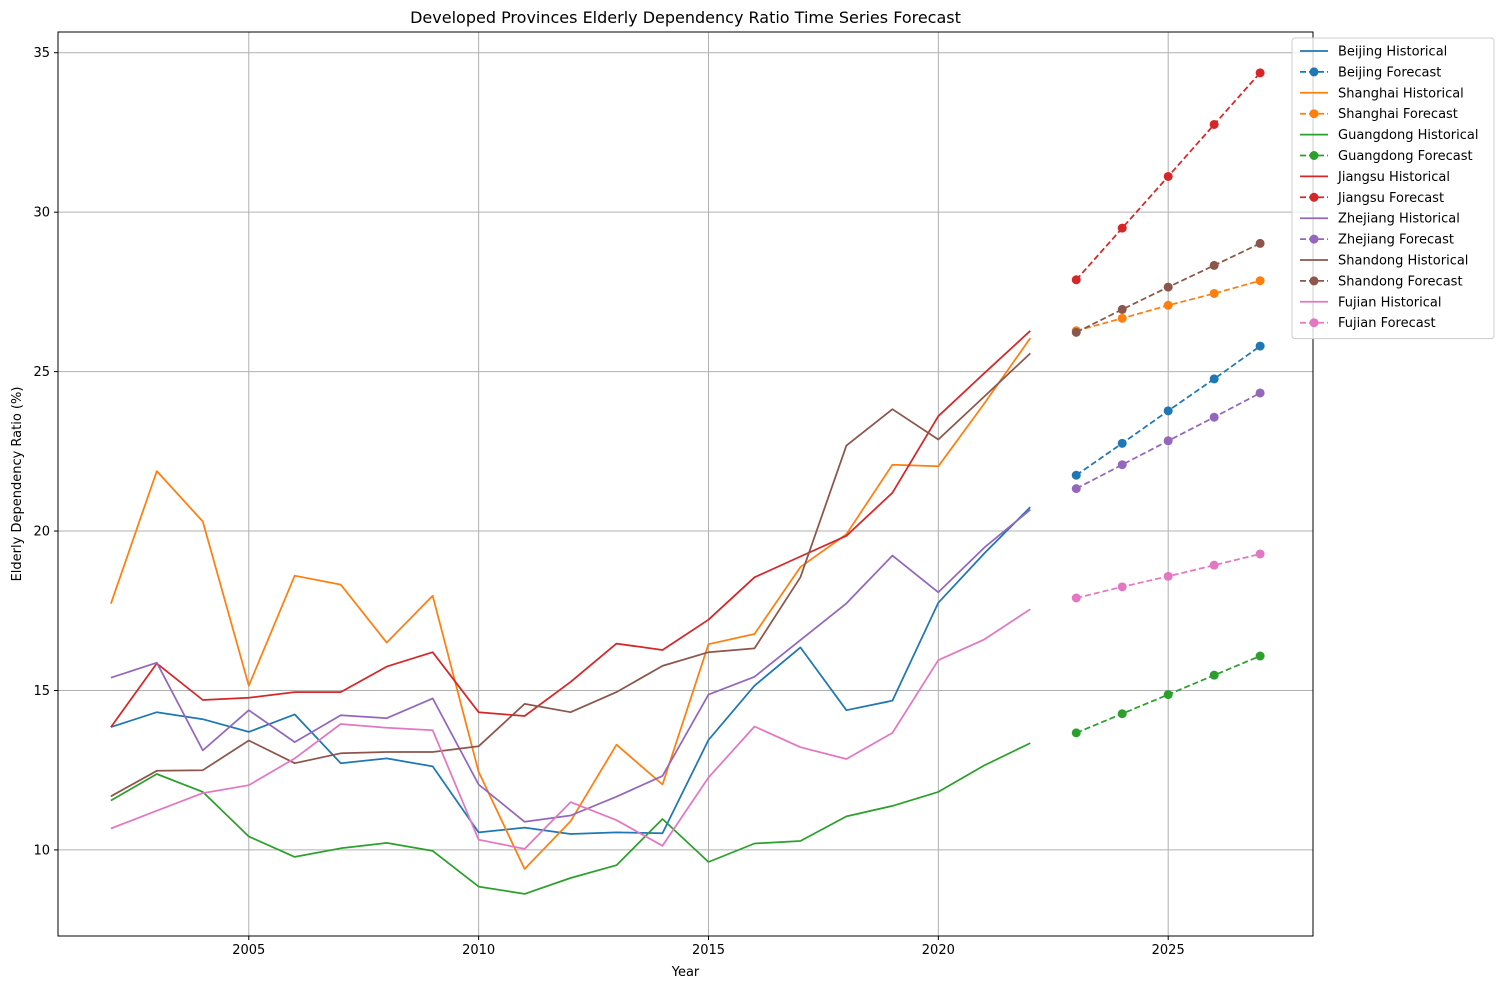  I want to click on legend-label-shandong-forecast: Shandong Forecast, so click(1400, 281).